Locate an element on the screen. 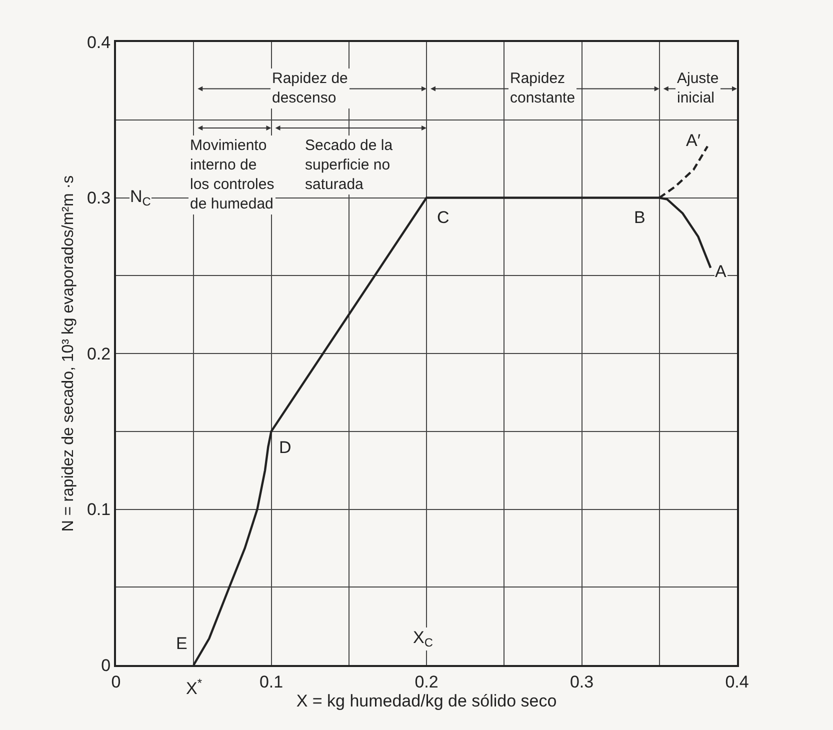  annotation: B is located at coordinates (640, 217).